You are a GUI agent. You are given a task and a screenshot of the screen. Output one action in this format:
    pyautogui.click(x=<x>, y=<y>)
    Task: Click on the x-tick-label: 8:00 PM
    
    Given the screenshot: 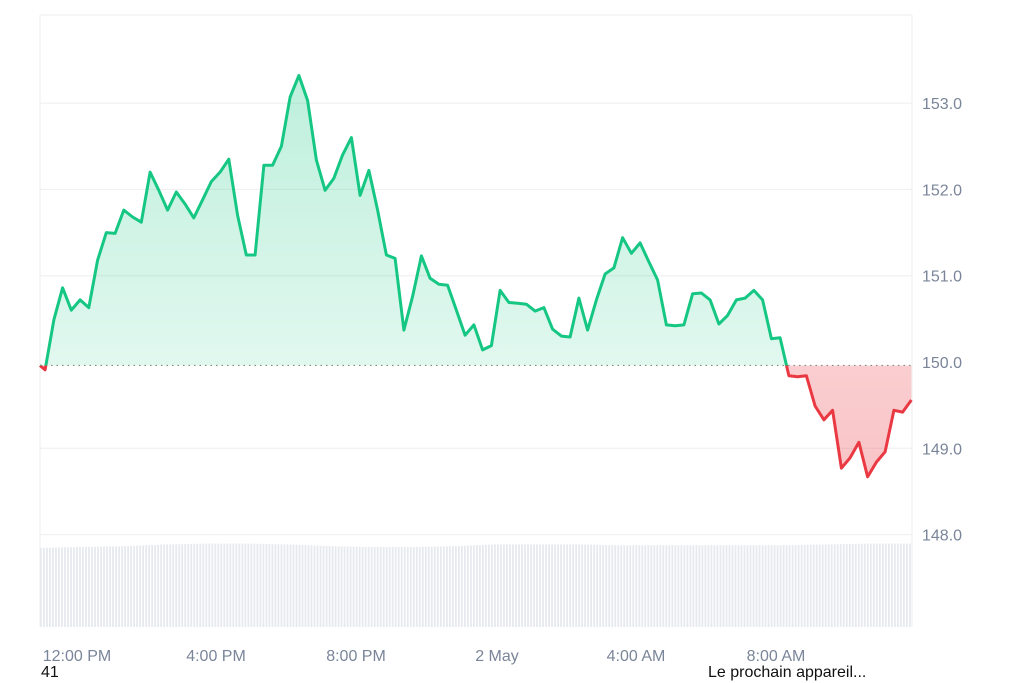 What is the action you would take?
    pyautogui.click(x=356, y=656)
    